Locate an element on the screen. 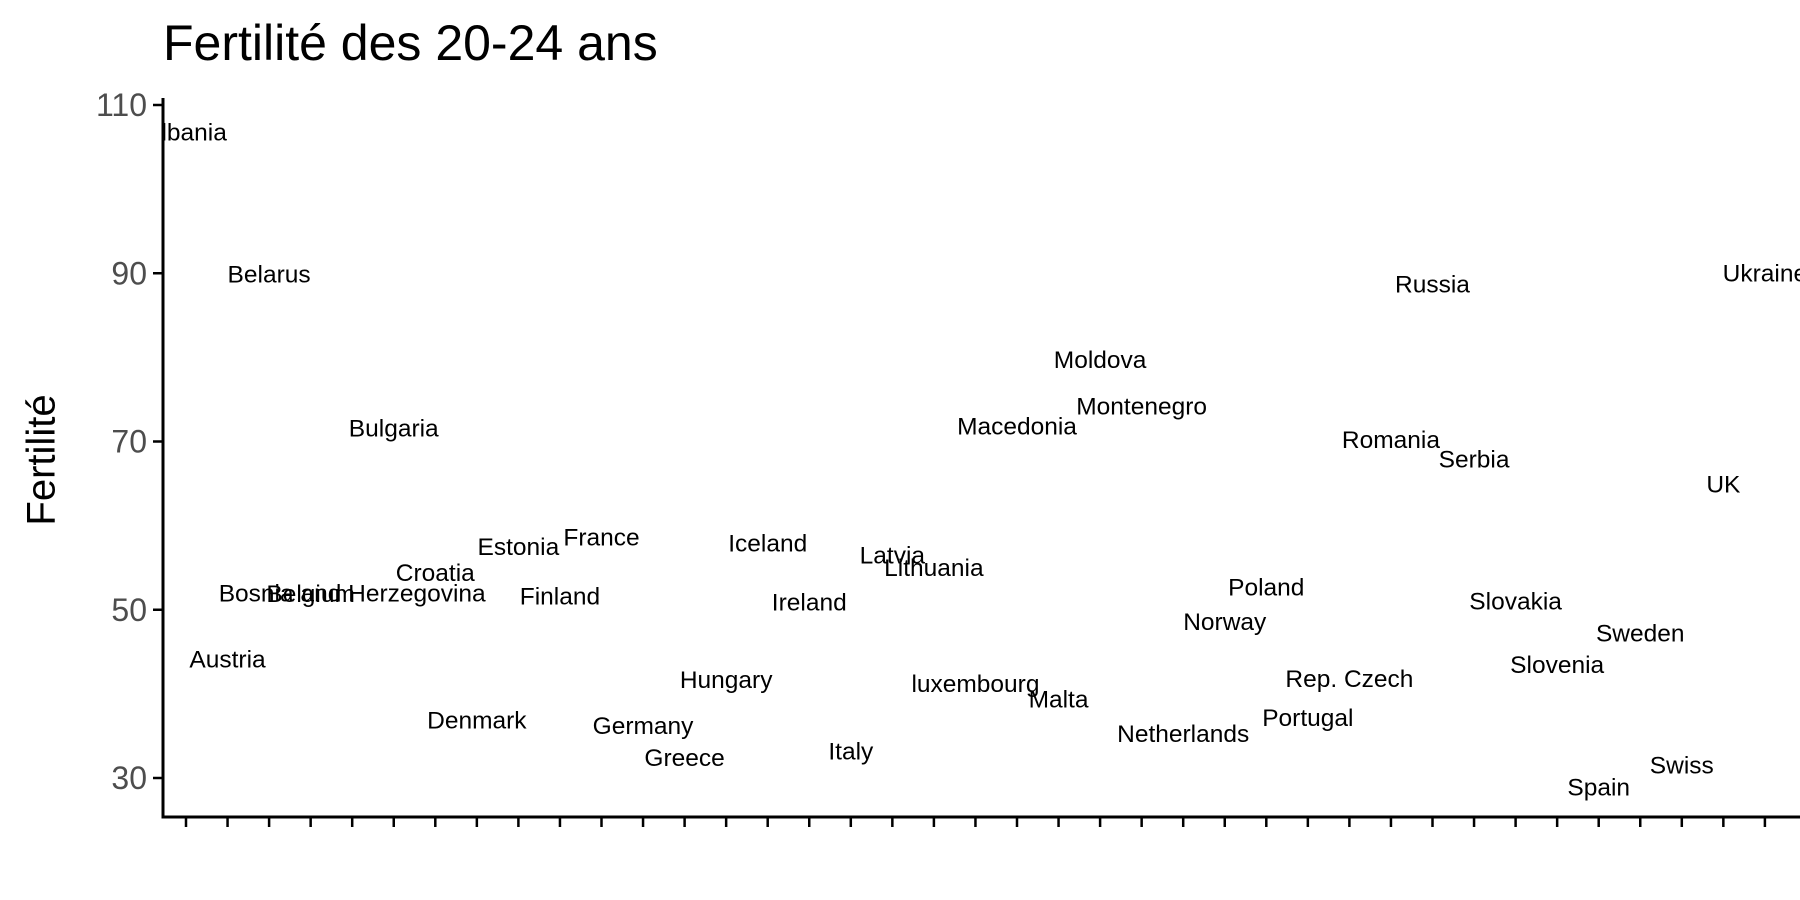 The image size is (1800, 900). data-point-label: Hungary is located at coordinates (726, 680).